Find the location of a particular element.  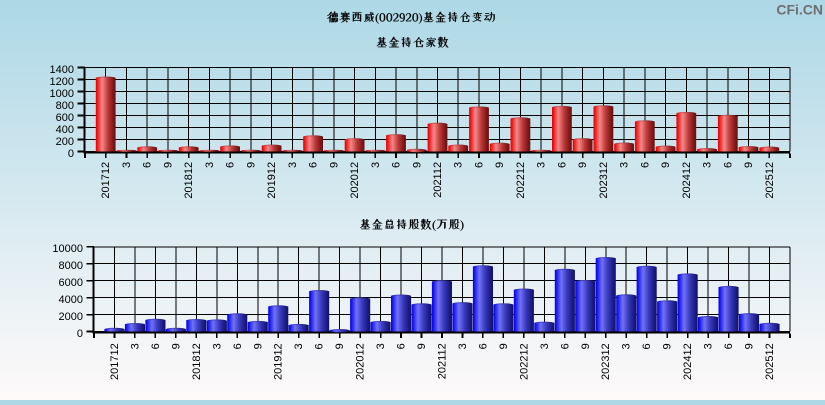

svg-text: 600 is located at coordinates (65, 118).